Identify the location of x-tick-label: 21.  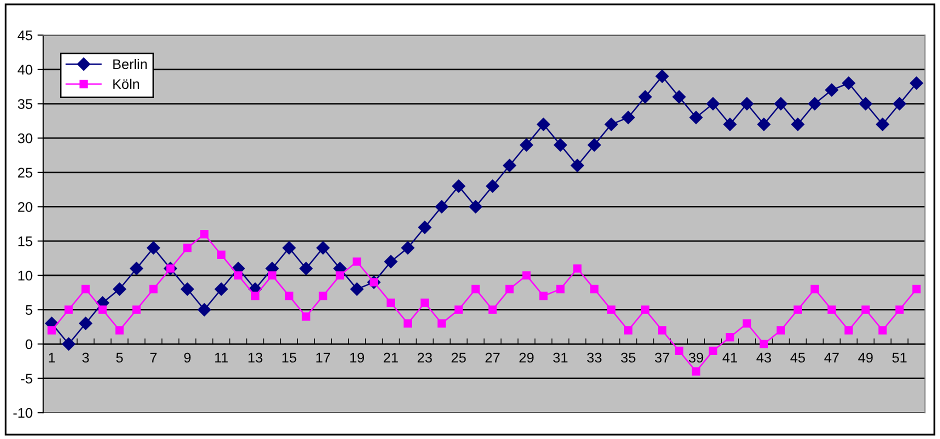
(391, 357).